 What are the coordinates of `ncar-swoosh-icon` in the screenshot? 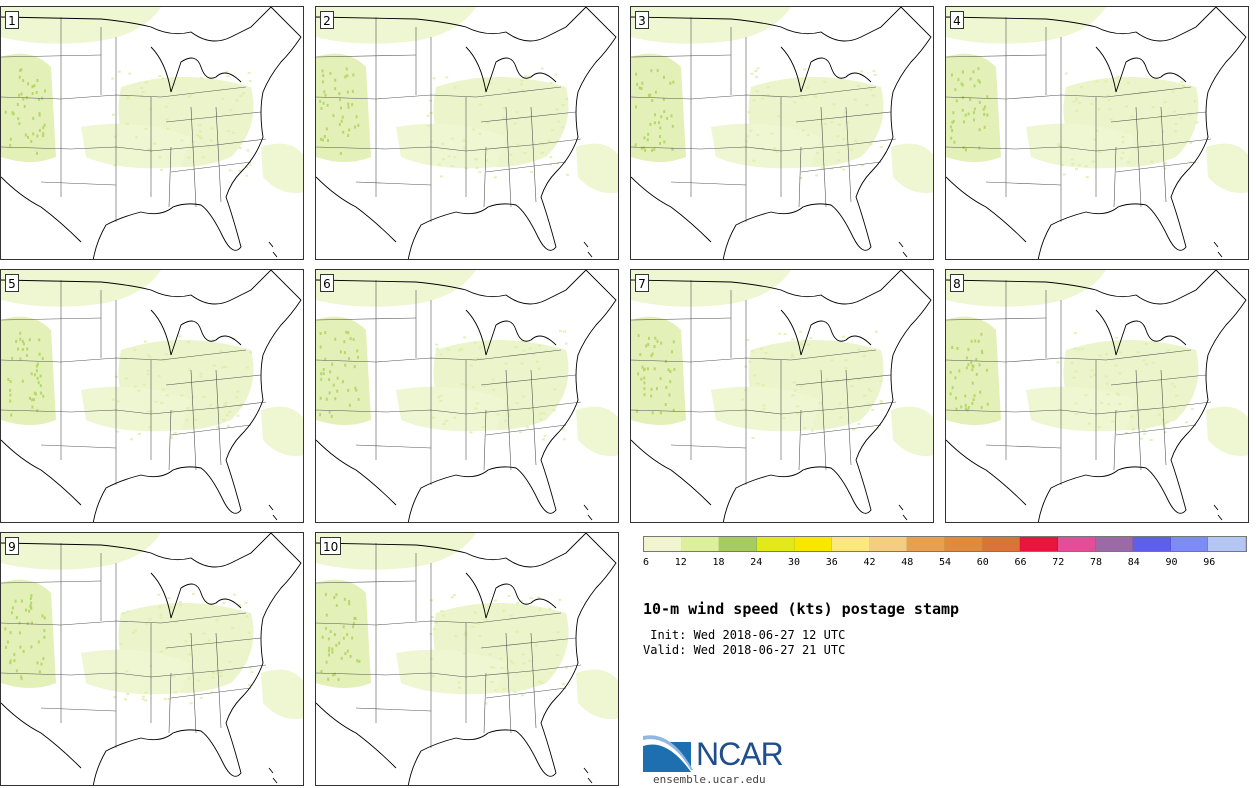 It's located at (668, 753).